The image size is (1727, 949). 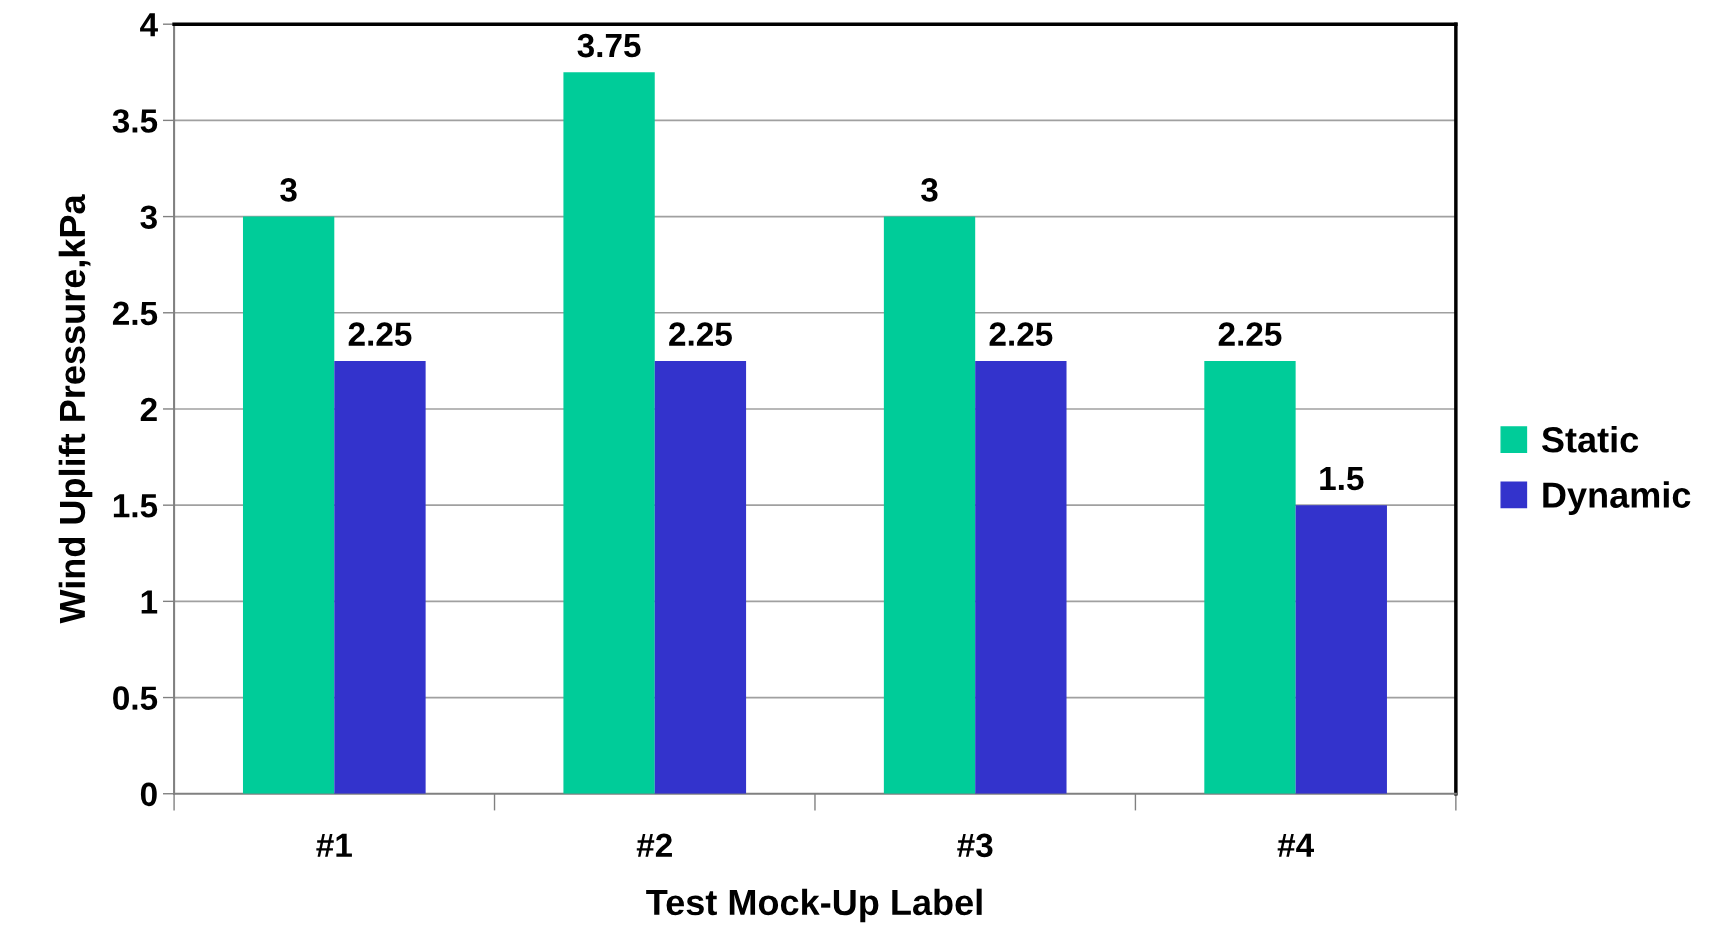 What do you see at coordinates (135, 313) in the screenshot?
I see `y-tick-label: 2.5` at bounding box center [135, 313].